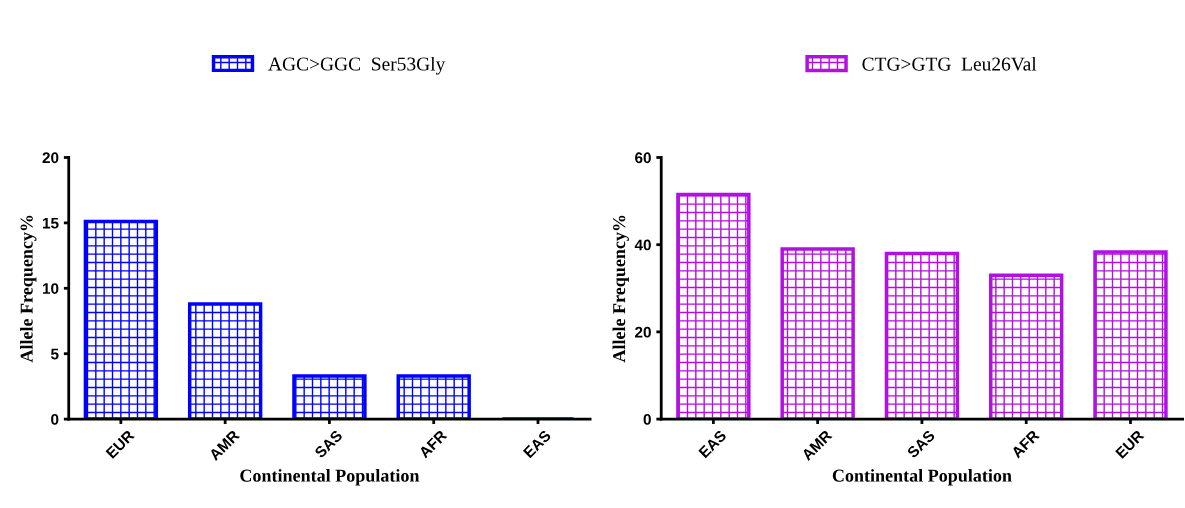 The height and width of the screenshot is (508, 1185). I want to click on legend-label: CTG>GTG Leu26Val, so click(949, 63).